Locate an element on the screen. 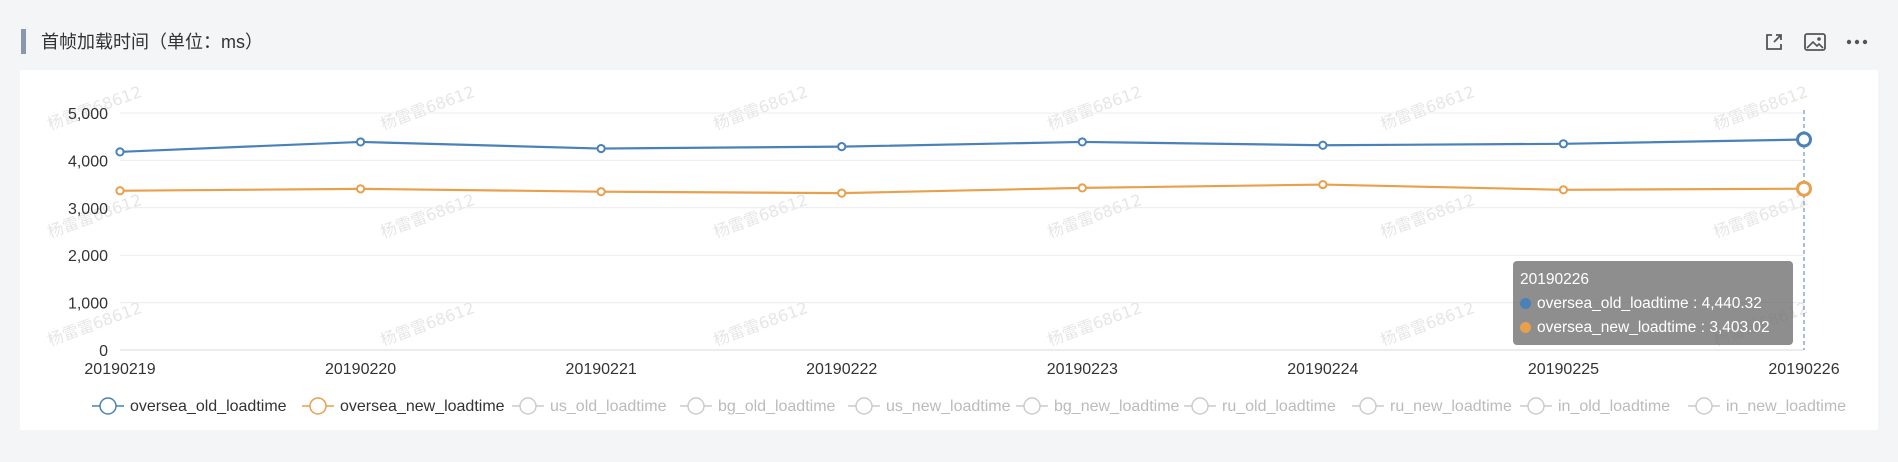 This screenshot has width=1898, height=462. legend-label: bg_new_loadtime is located at coordinates (1117, 406).